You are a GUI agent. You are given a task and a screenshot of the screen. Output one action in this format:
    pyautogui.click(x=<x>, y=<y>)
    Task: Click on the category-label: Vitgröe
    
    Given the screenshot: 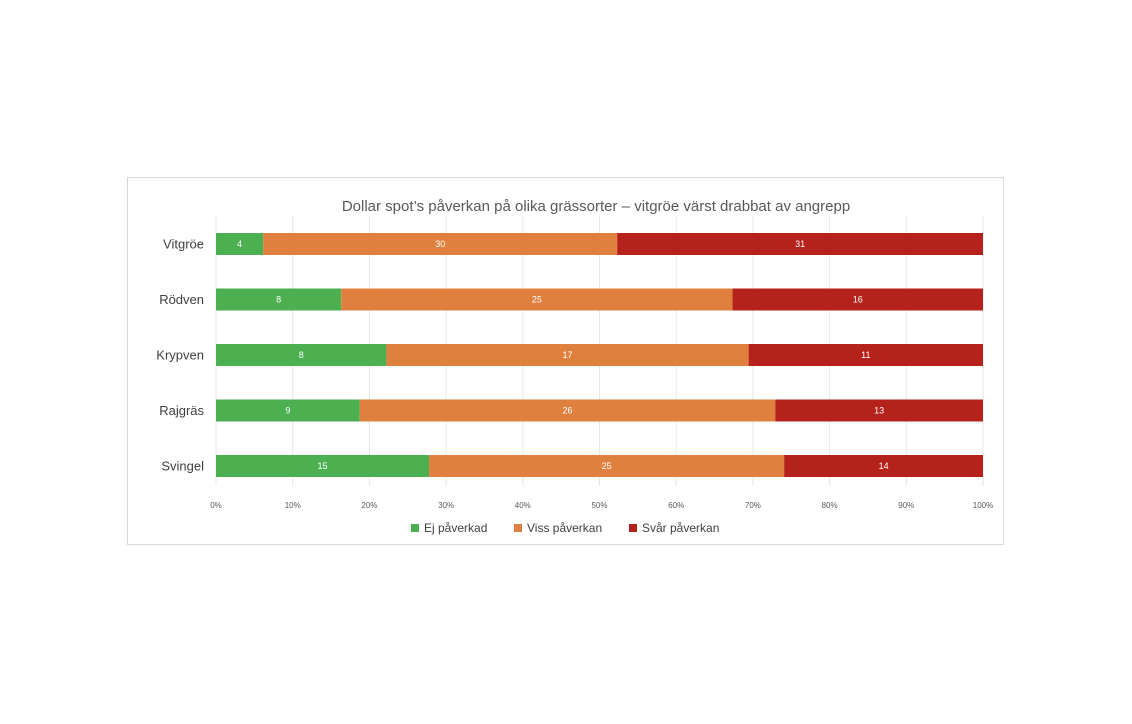 What is the action you would take?
    pyautogui.click(x=183, y=244)
    